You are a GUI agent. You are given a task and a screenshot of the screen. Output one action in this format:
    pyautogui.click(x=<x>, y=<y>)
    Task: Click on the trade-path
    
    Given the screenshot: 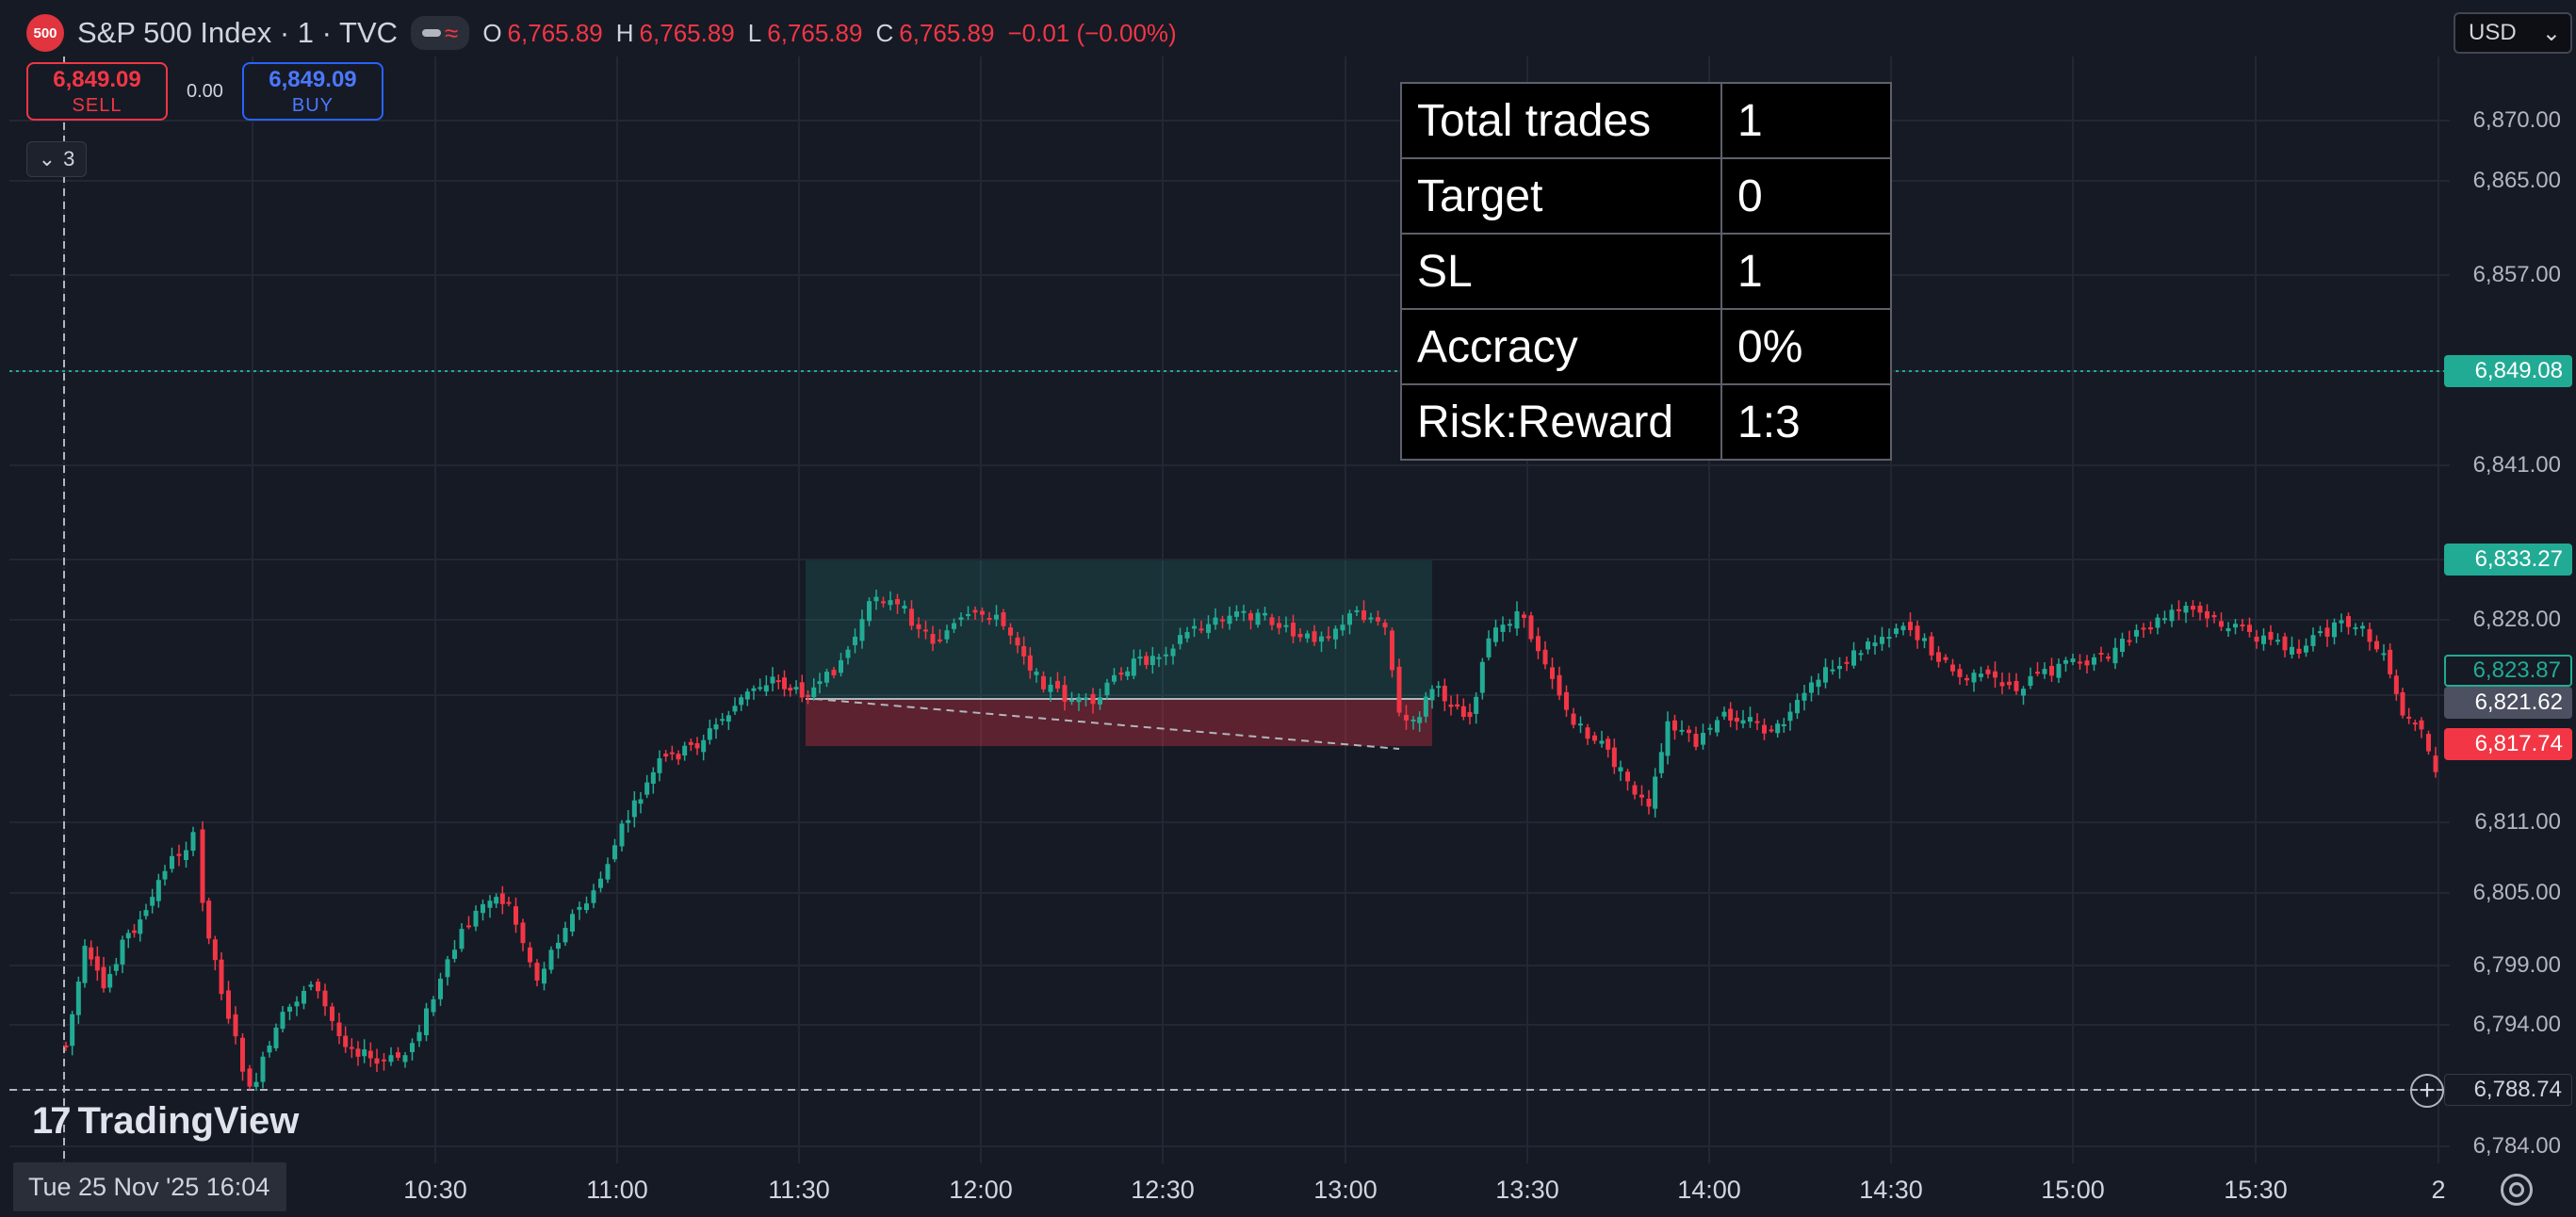 What is the action you would take?
    pyautogui.click(x=1107, y=724)
    